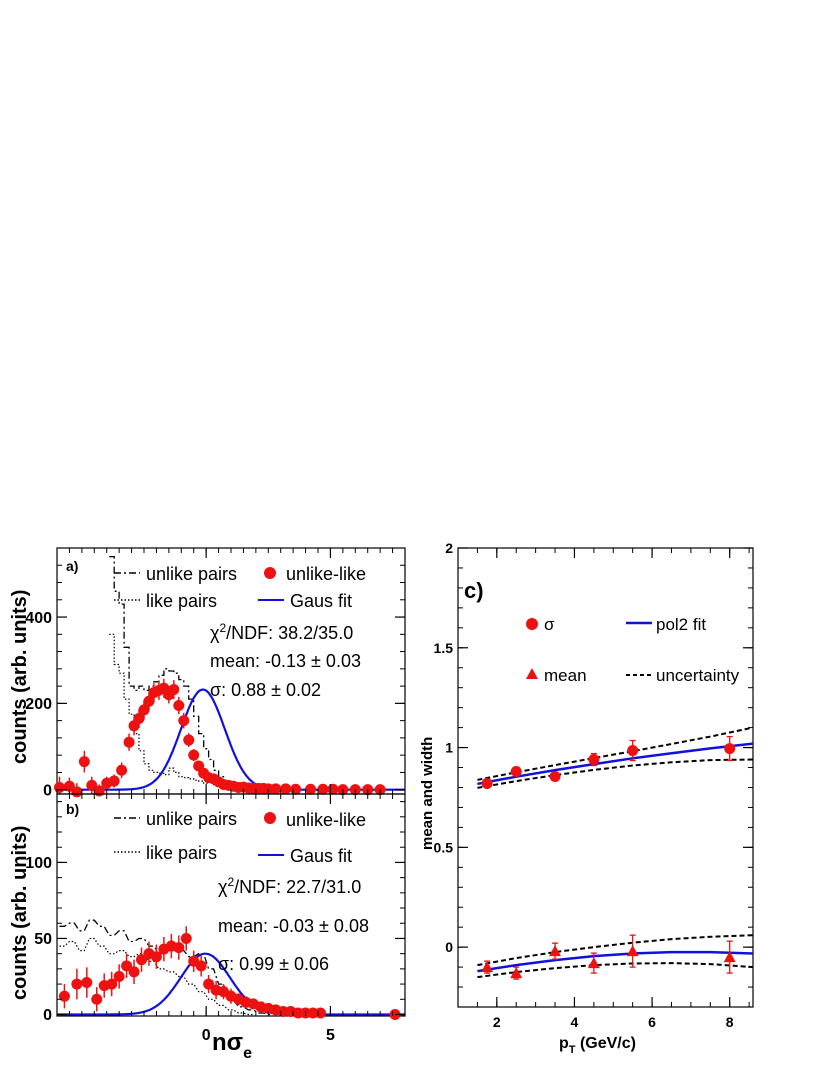 The height and width of the screenshot is (1075, 830). Describe the element at coordinates (652, 1022) in the screenshot. I see `x-tick-label: 6` at that location.